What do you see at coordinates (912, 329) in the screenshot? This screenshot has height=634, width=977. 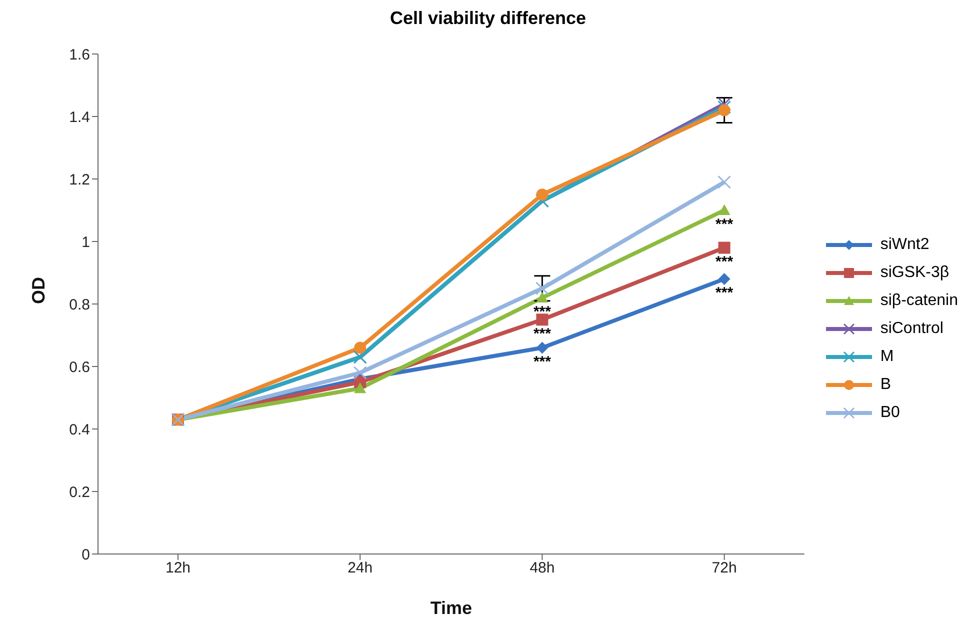 I see `legend-label: siControl` at bounding box center [912, 329].